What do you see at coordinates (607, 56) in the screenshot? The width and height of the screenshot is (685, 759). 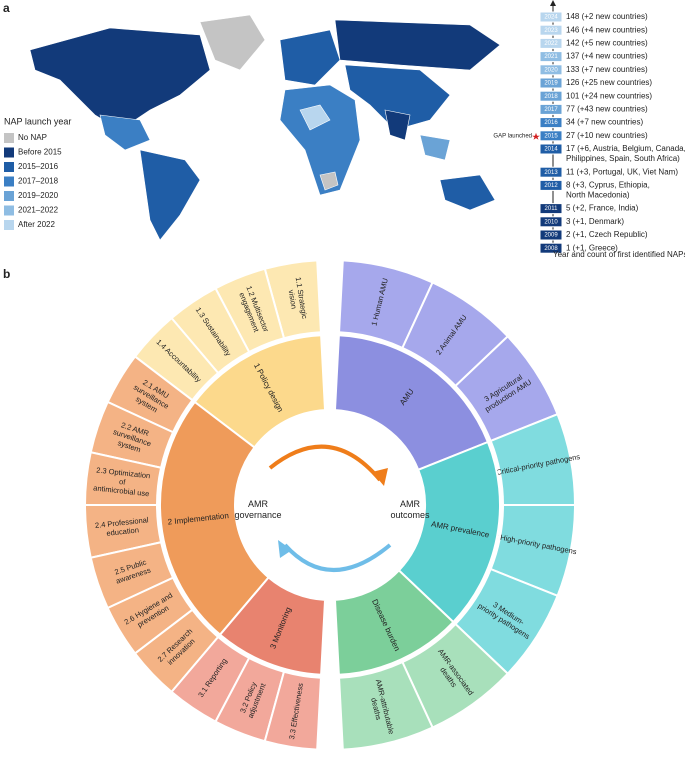 I see `timeline-text: 137 (+4 new countries)` at bounding box center [607, 56].